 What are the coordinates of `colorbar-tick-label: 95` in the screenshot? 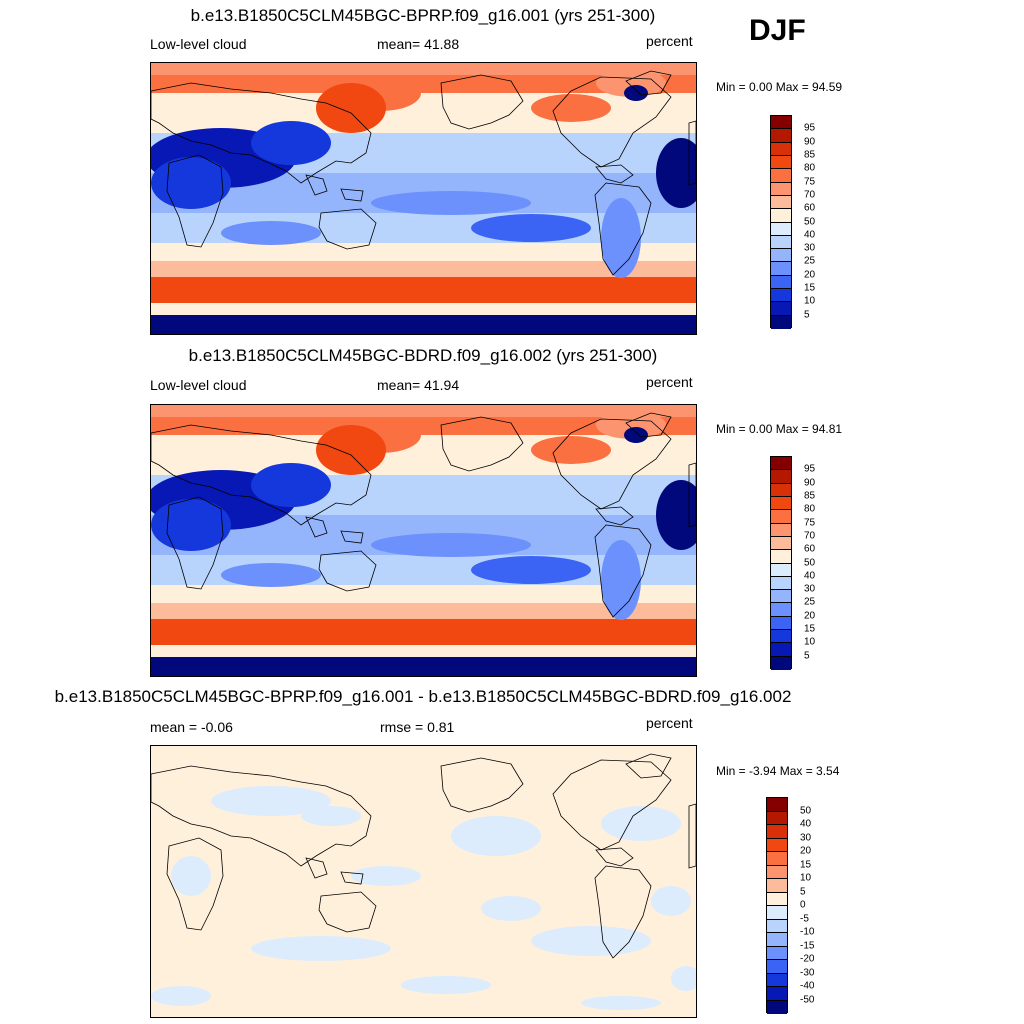 It's located at (810, 469).